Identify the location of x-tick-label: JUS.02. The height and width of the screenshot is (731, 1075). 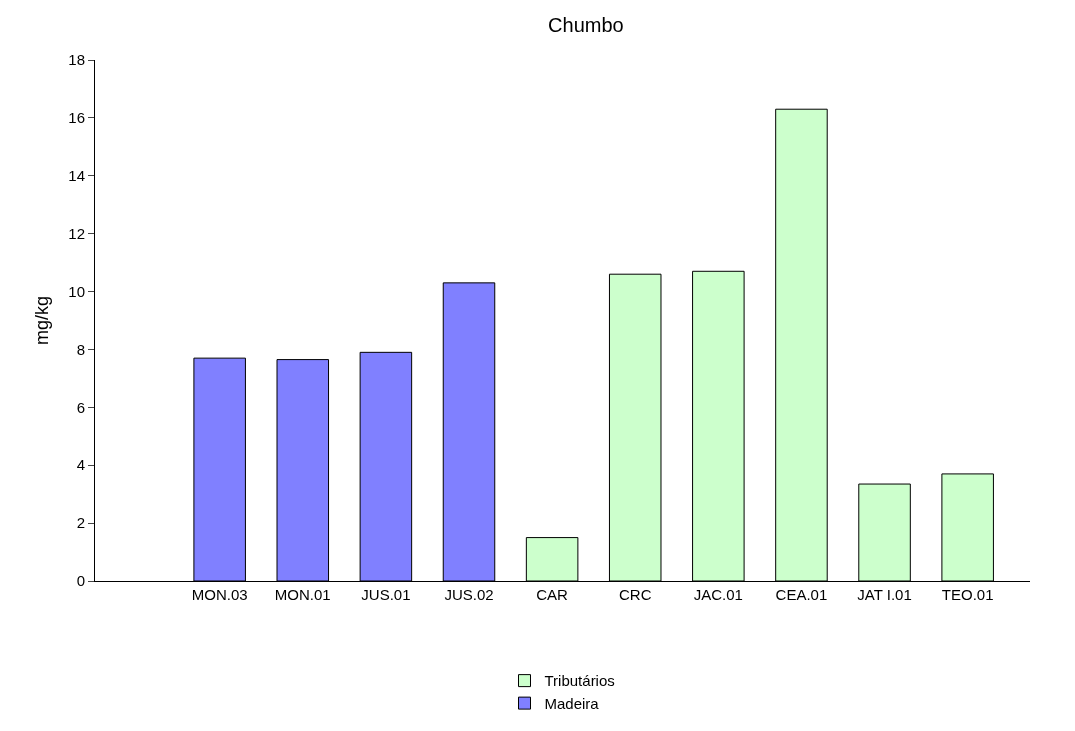
(469, 594).